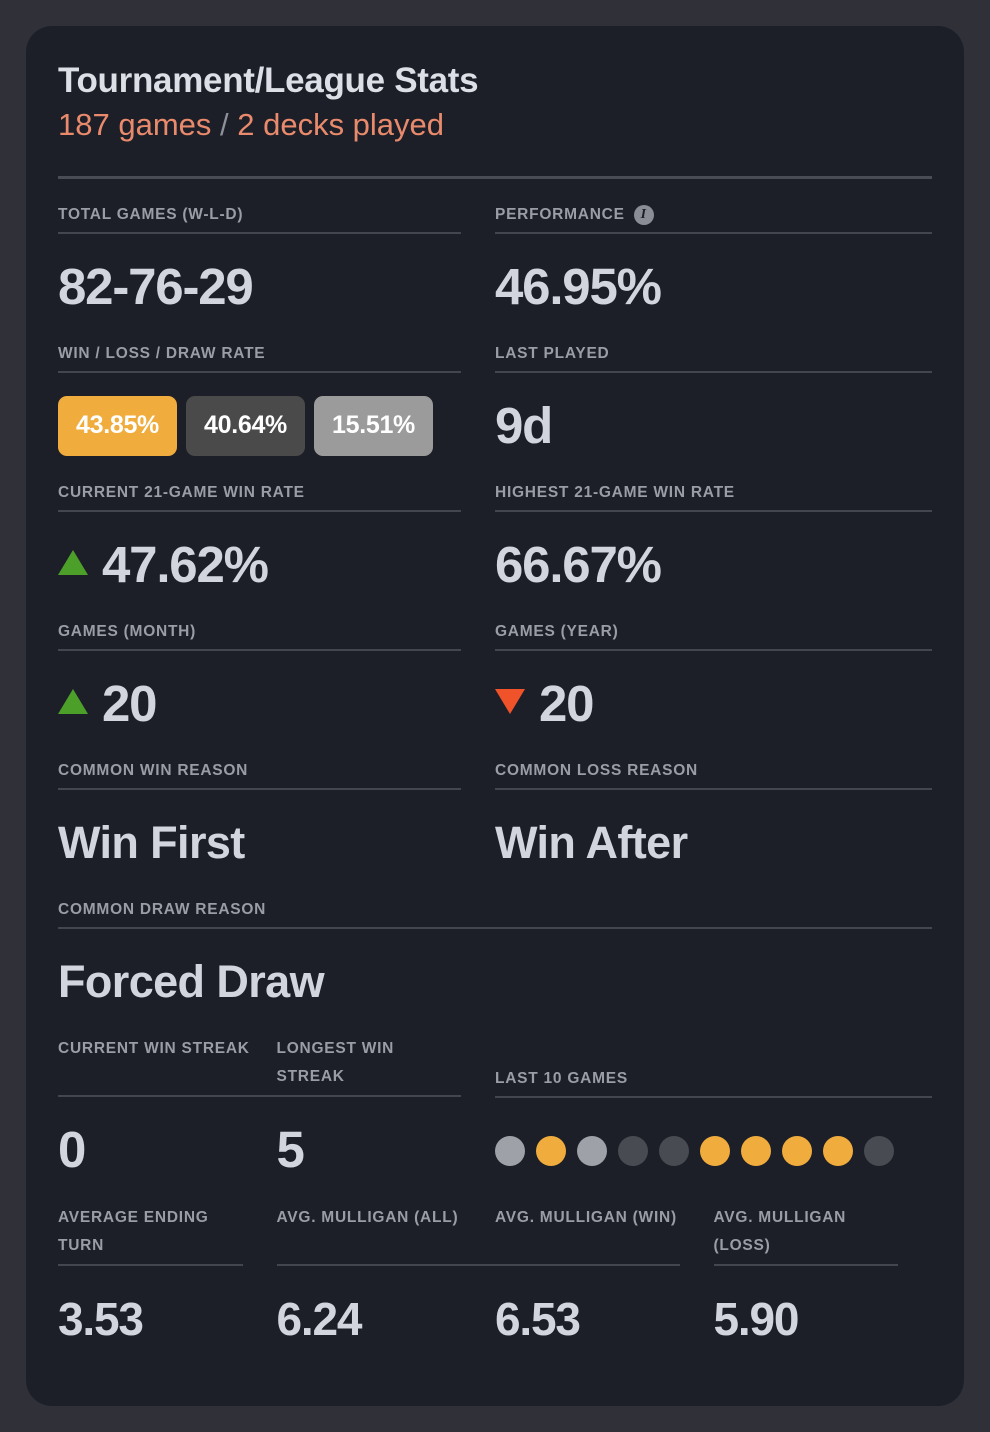 This screenshot has height=1432, width=990. I want to click on stat-label-text: PERFORMANCE, so click(560, 214).